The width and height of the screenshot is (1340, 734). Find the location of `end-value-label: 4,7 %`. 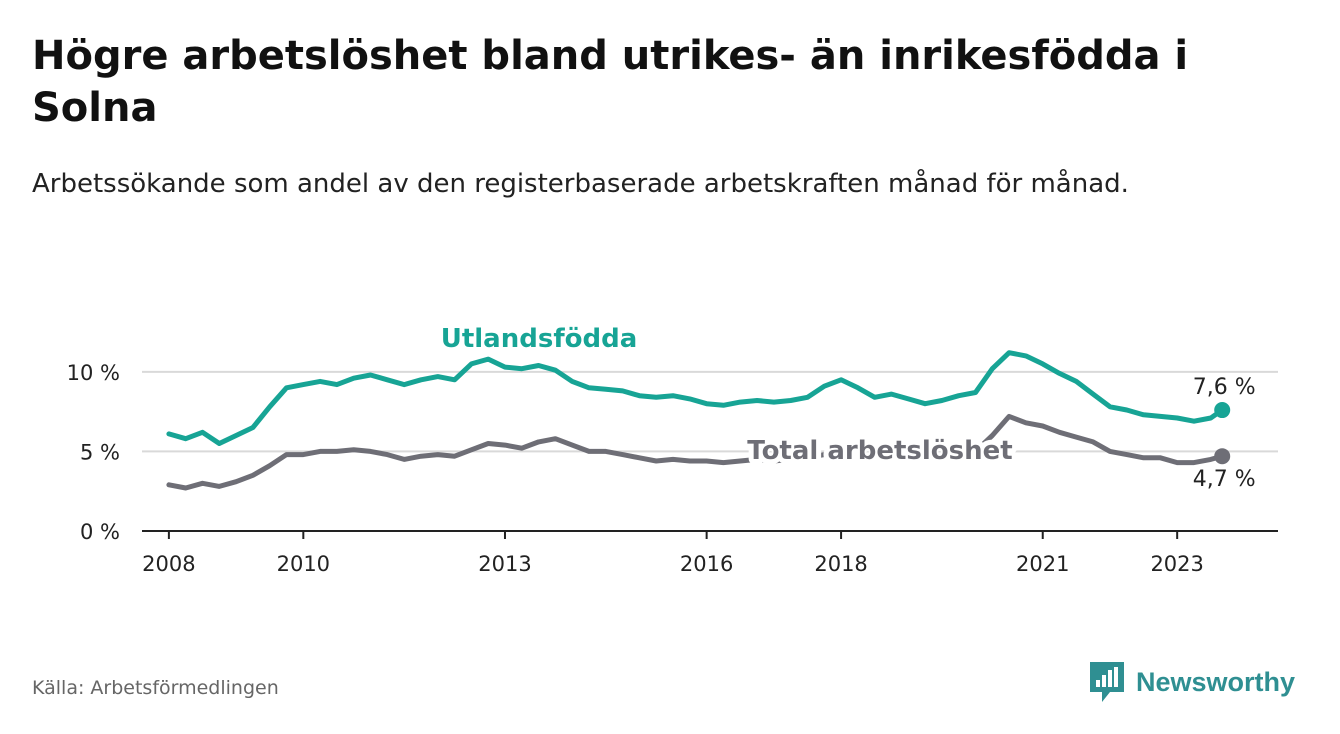

end-value-label: 4,7 % is located at coordinates (1224, 479).